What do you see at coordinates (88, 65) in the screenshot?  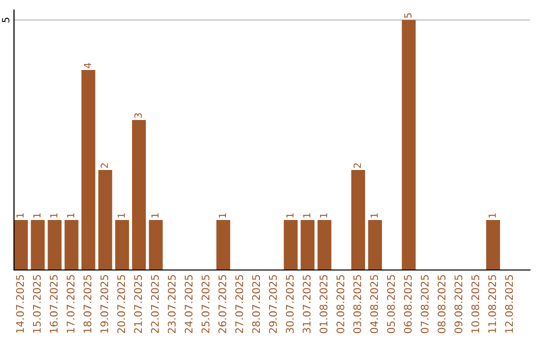 I see `data-label: 4` at bounding box center [88, 65].